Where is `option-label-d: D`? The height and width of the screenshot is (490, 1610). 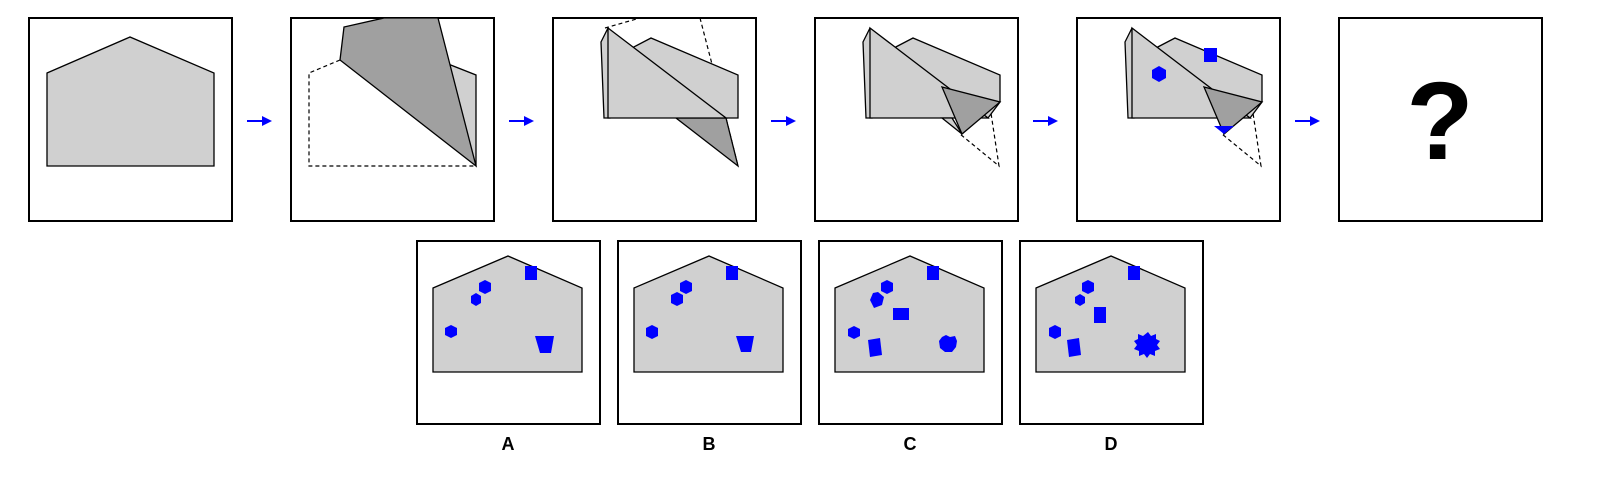
option-label-d: D is located at coordinates (1111, 444).